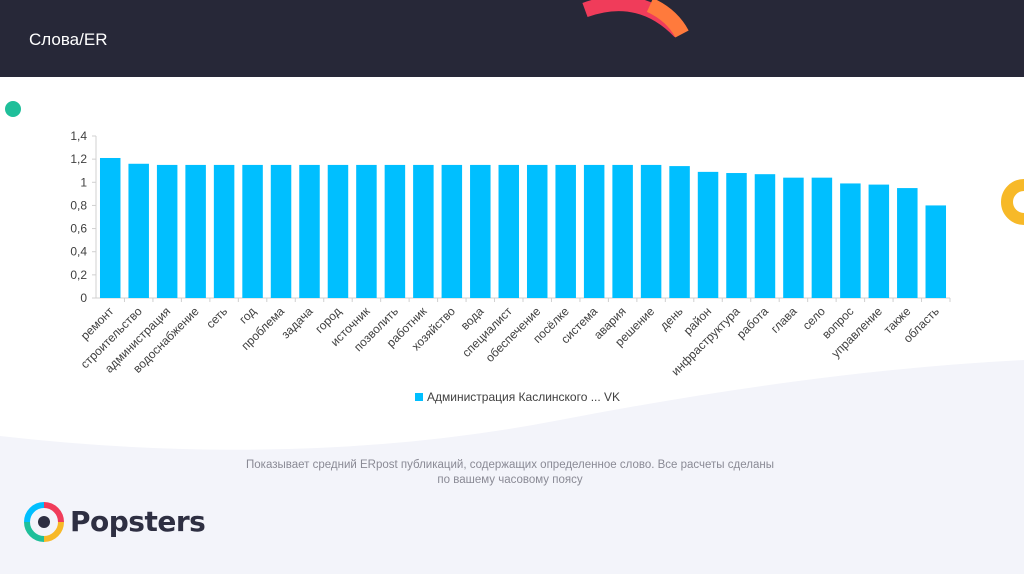 This screenshot has height=574, width=1024. What do you see at coordinates (138, 521) in the screenshot?
I see `brand-name: Popsters` at bounding box center [138, 521].